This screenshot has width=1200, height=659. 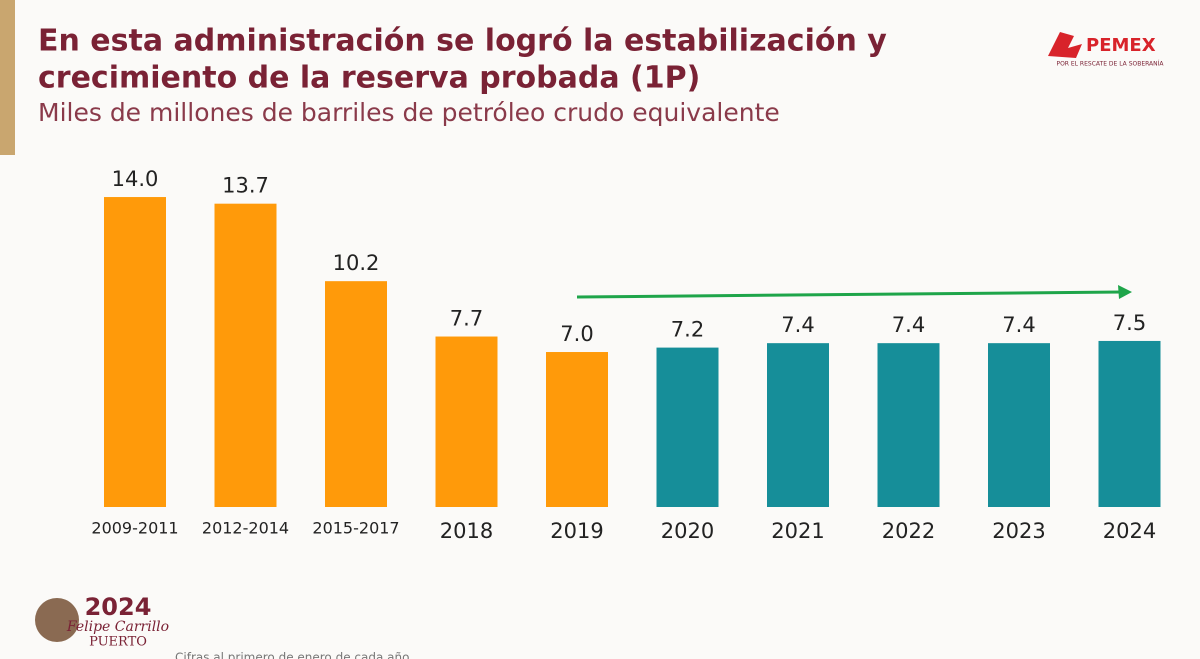 I want to click on value-label: 13.7, so click(x=245, y=186).